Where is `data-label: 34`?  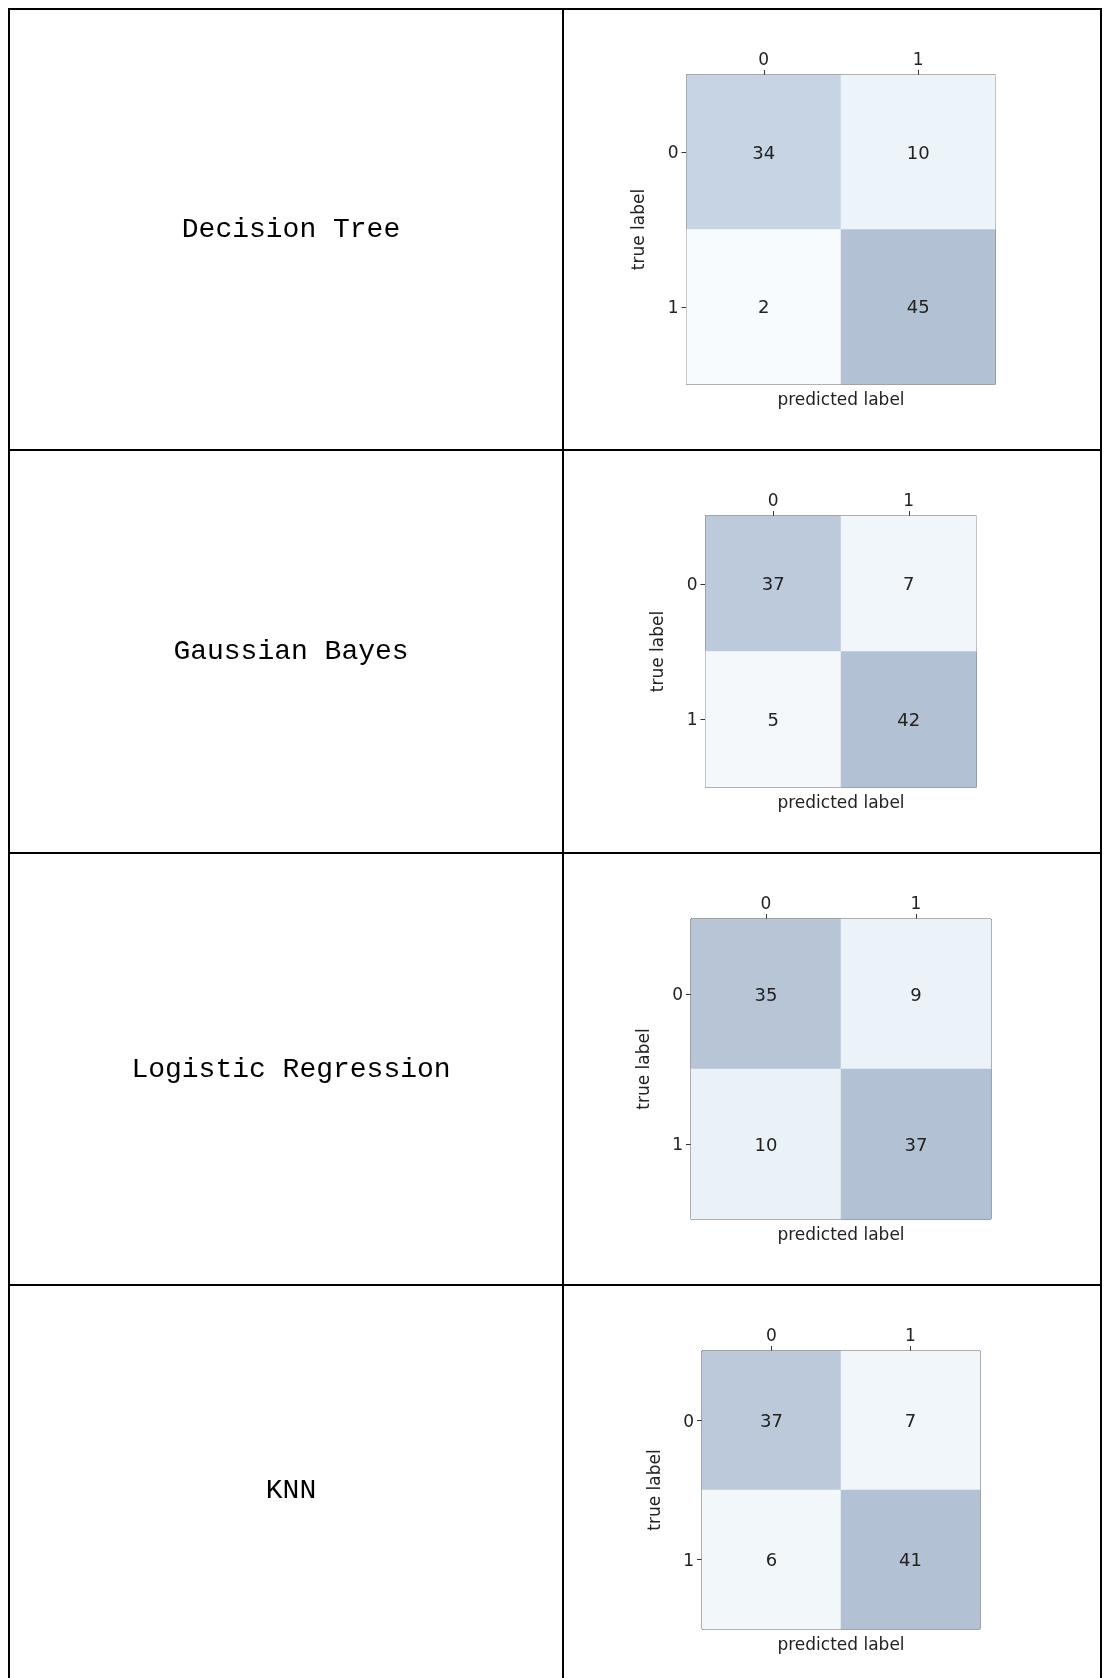
data-label: 34 is located at coordinates (764, 152).